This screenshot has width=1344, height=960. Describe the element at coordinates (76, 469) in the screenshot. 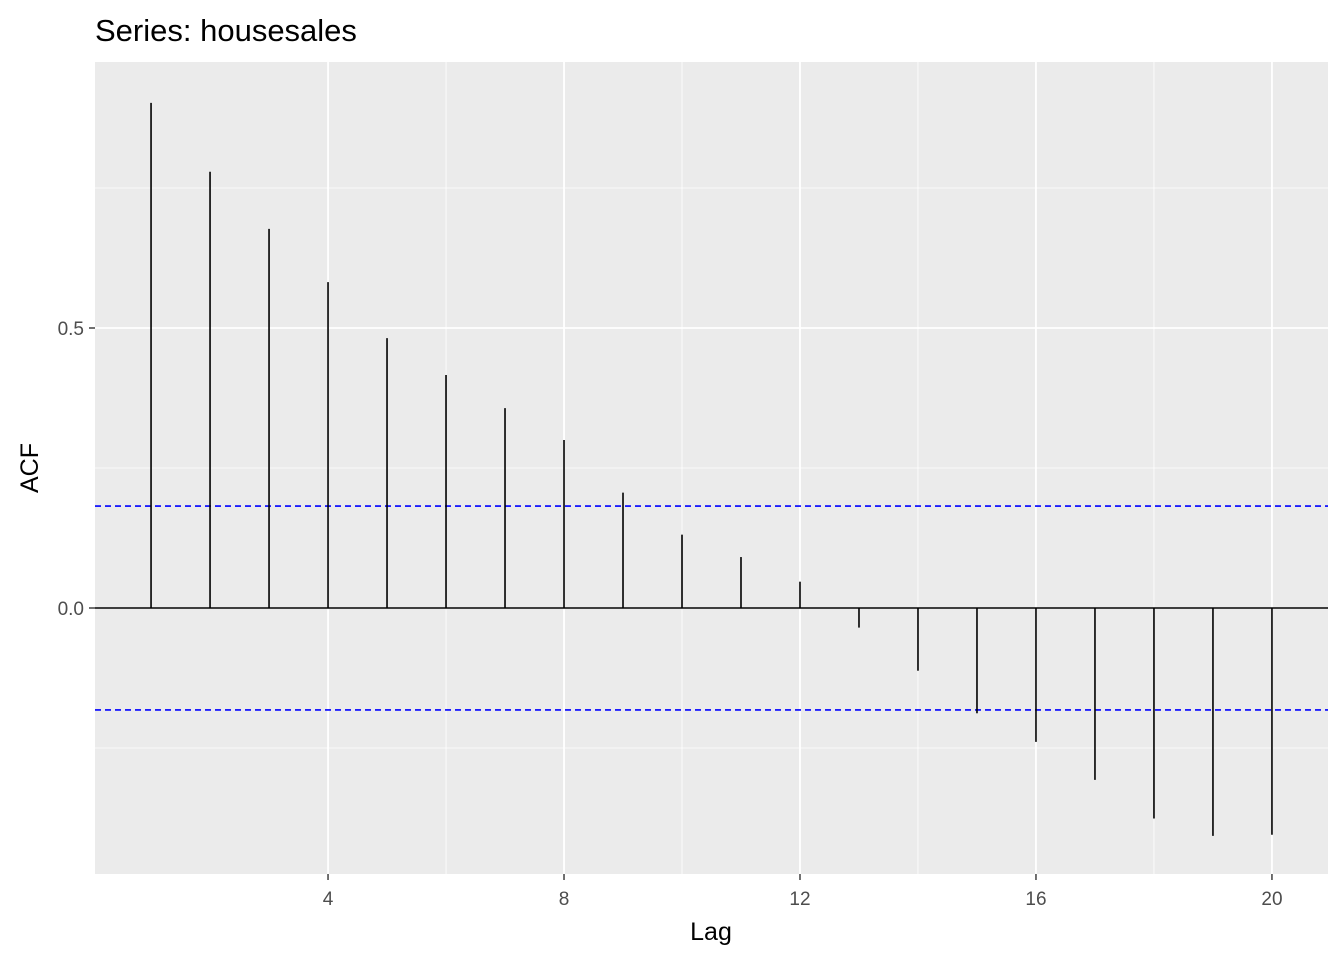

I see `y-axis-ticks: 0.0 0.5` at that location.